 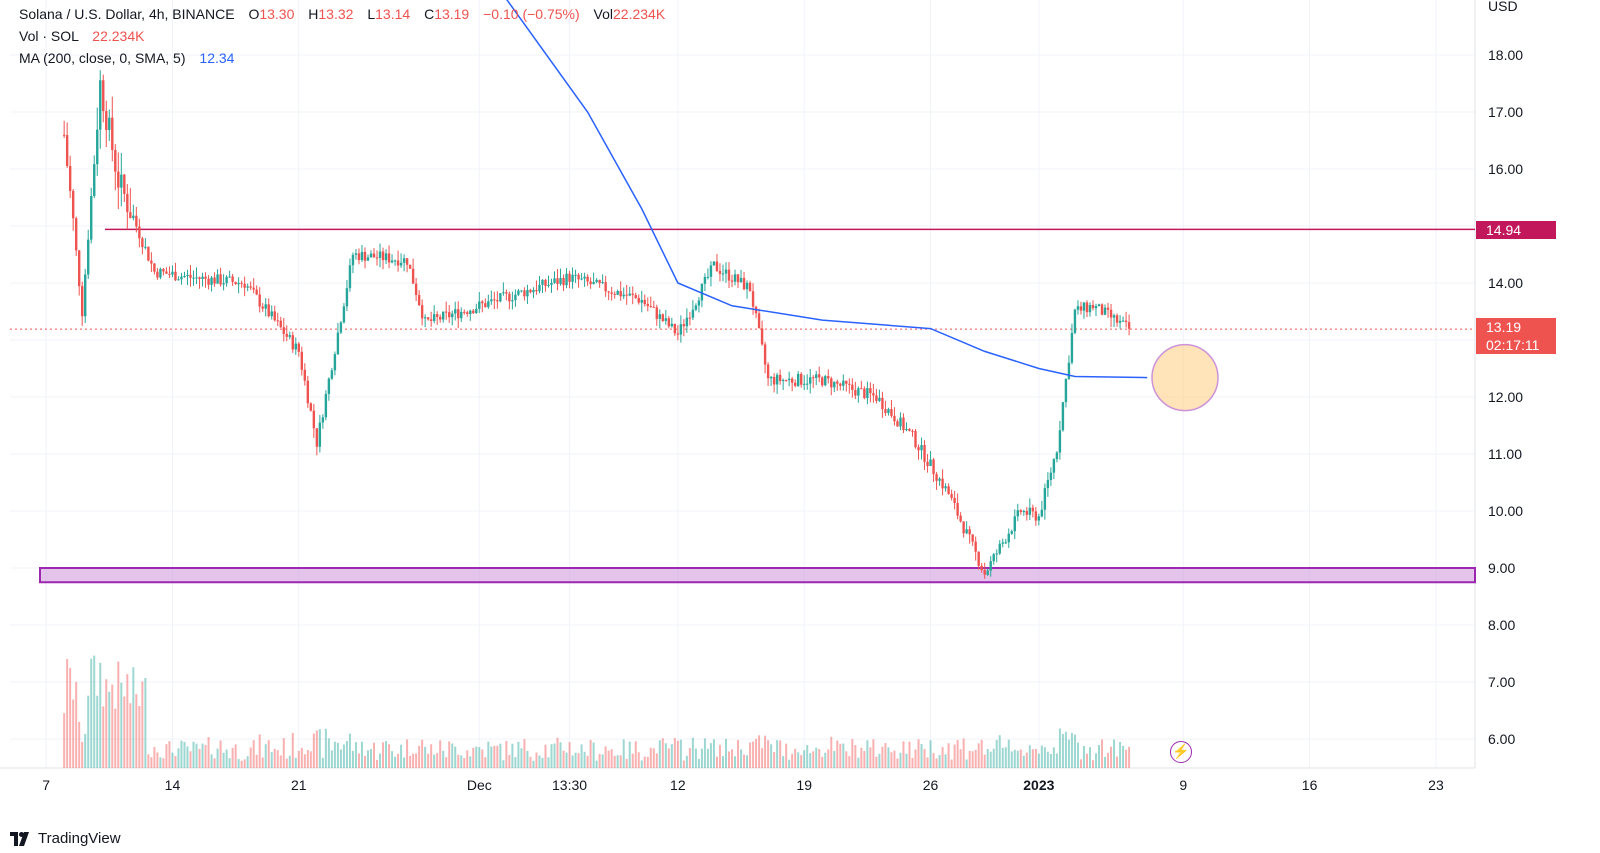 What do you see at coordinates (1310, 785) in the screenshot?
I see `x-tick-label: 16` at bounding box center [1310, 785].